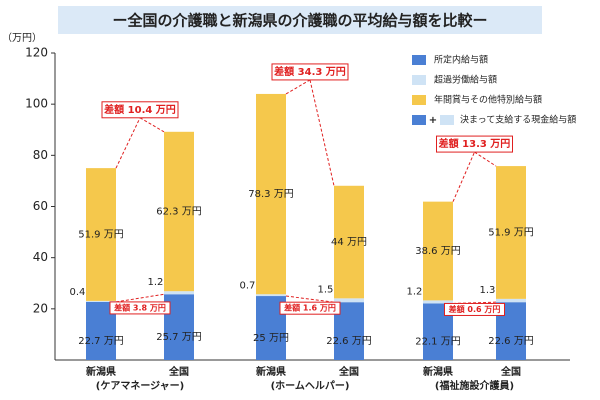 Image resolution: width=600 pixels, height=400 pixels. Describe the element at coordinates (40, 155) in the screenshot. I see `y-tick-label: 80` at that location.